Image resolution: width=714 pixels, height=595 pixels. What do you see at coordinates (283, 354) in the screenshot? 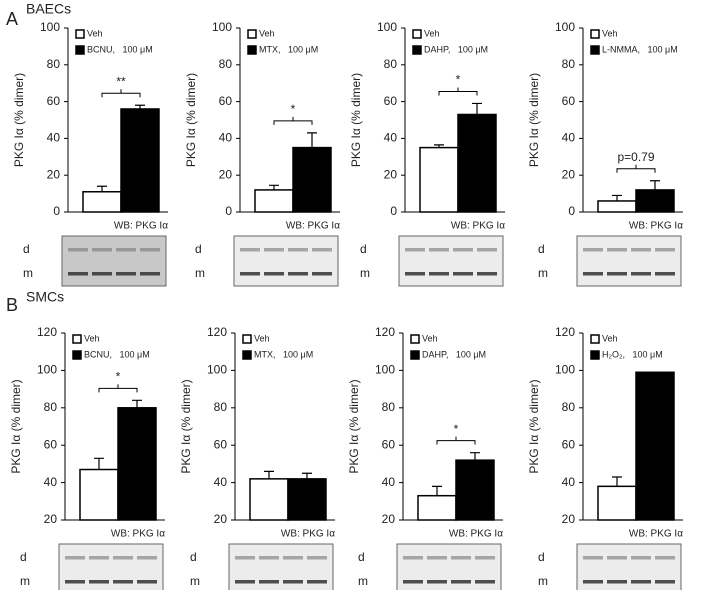
I see `legend-label: MTX, 100 μM` at bounding box center [283, 354].